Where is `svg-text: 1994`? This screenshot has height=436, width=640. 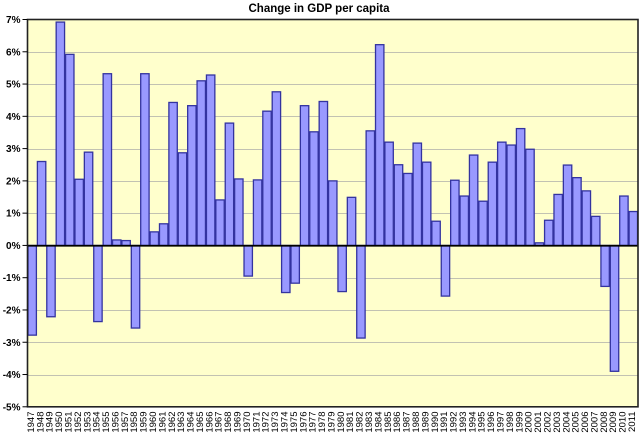
svg-text: 1994 is located at coordinates (472, 422).